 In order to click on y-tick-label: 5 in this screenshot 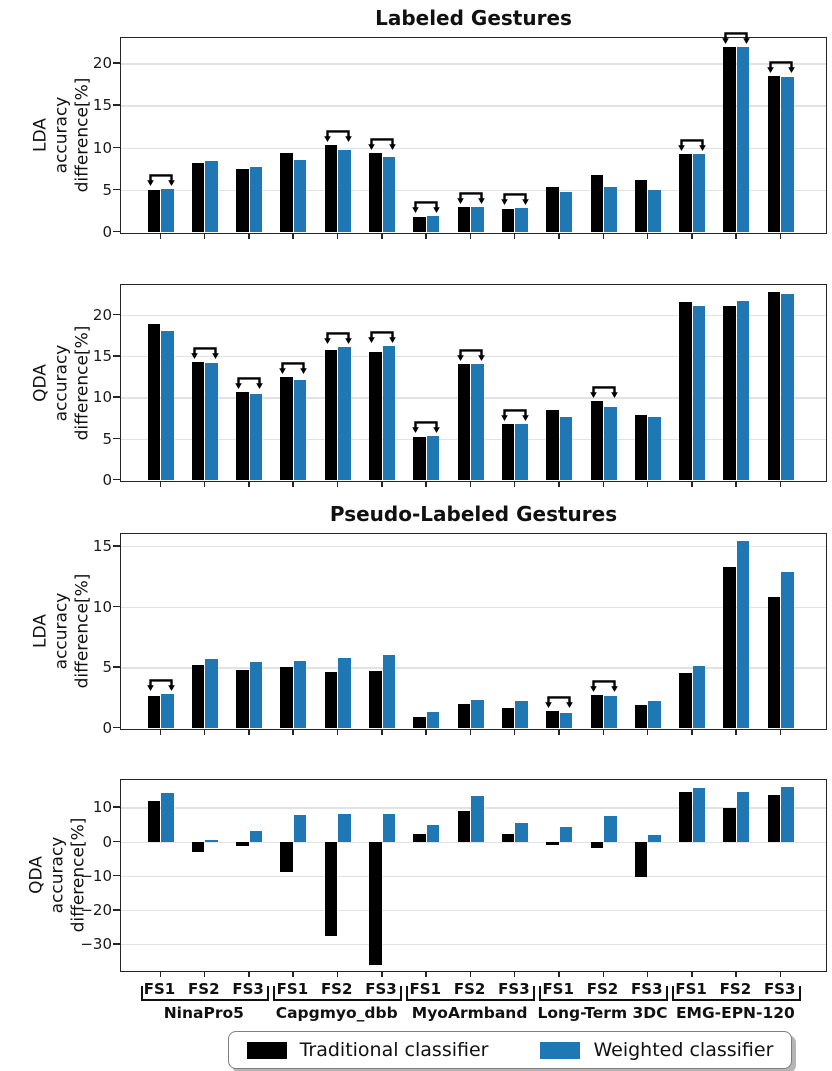, I will do `click(107, 189)`.